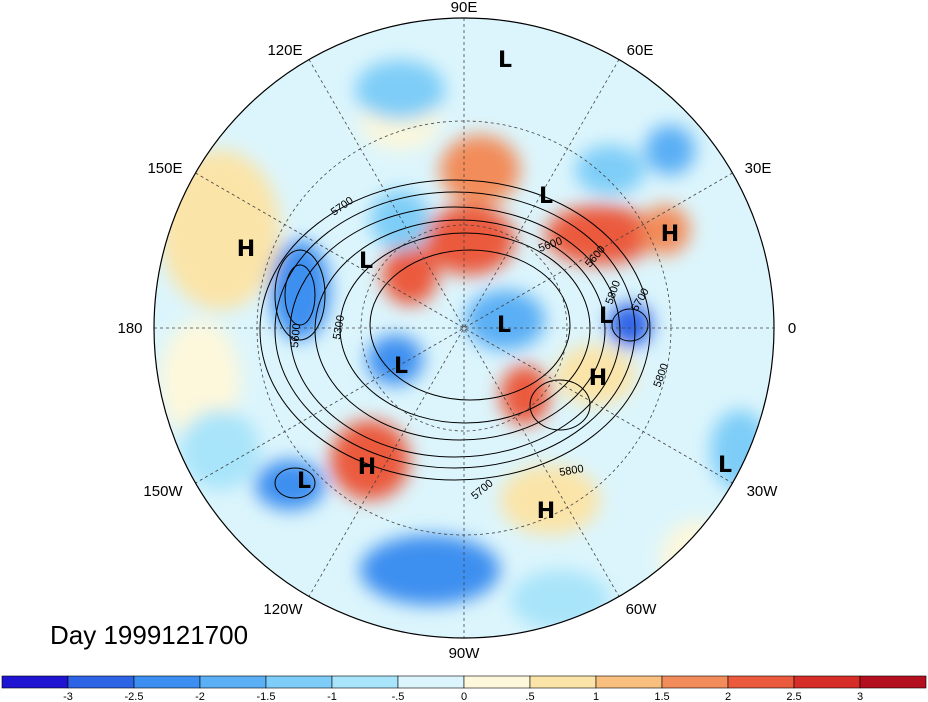 Image resolution: width=928 pixels, height=702 pixels. What do you see at coordinates (149, 635) in the screenshot?
I see `date-title: Day 1999121700` at bounding box center [149, 635].